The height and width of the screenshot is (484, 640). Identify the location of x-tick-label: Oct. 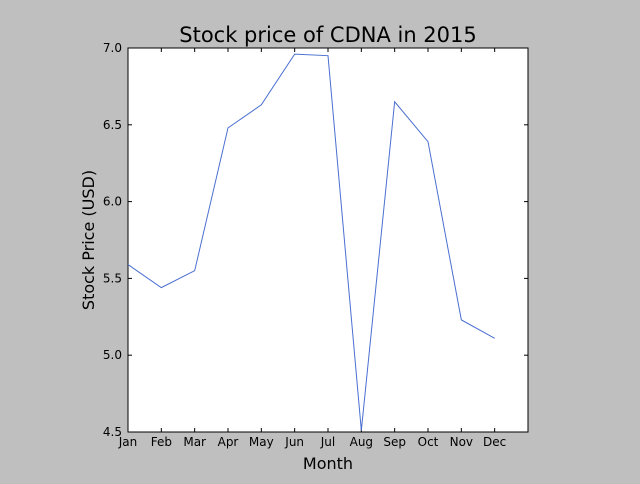
(428, 442).